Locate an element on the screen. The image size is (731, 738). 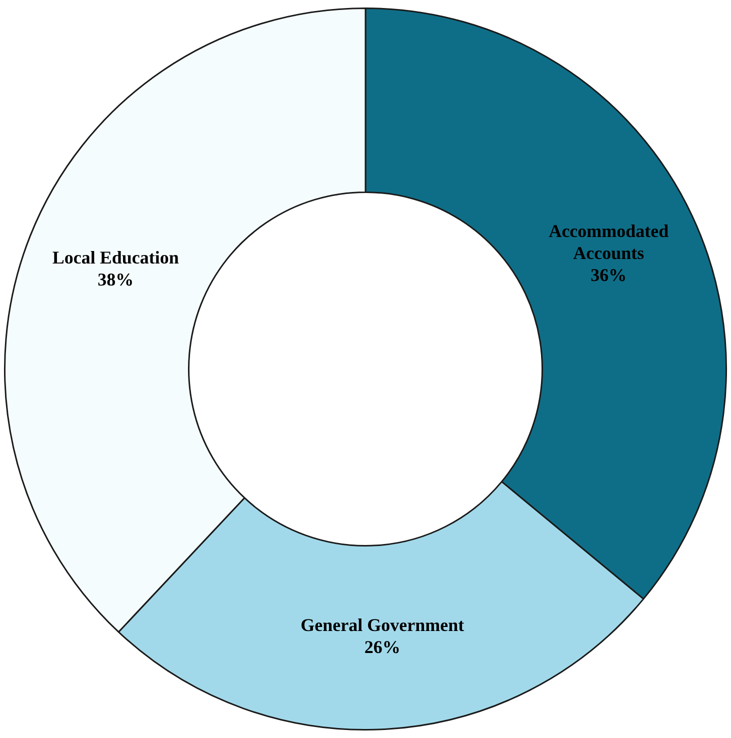
data-label: 26% is located at coordinates (382, 646).